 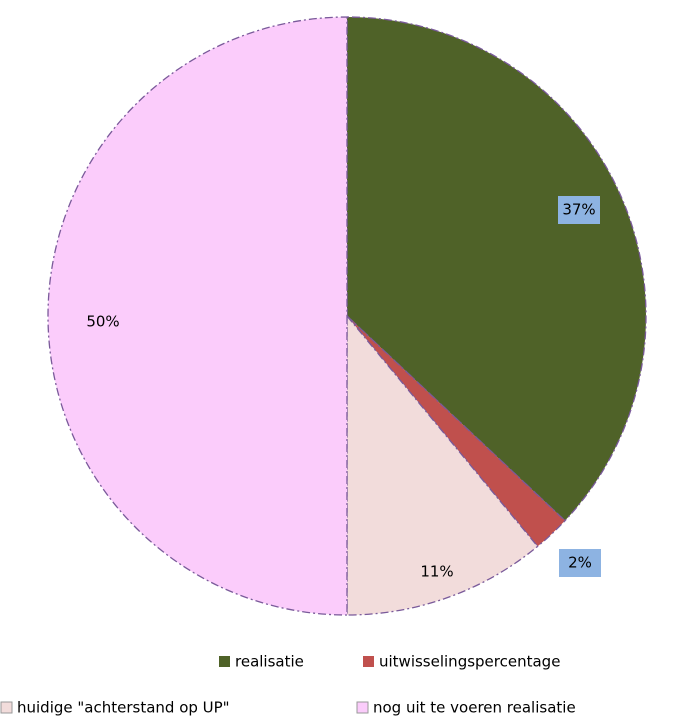 What do you see at coordinates (469, 662) in the screenshot?
I see `legend-label: uitwisselingspercentage` at bounding box center [469, 662].